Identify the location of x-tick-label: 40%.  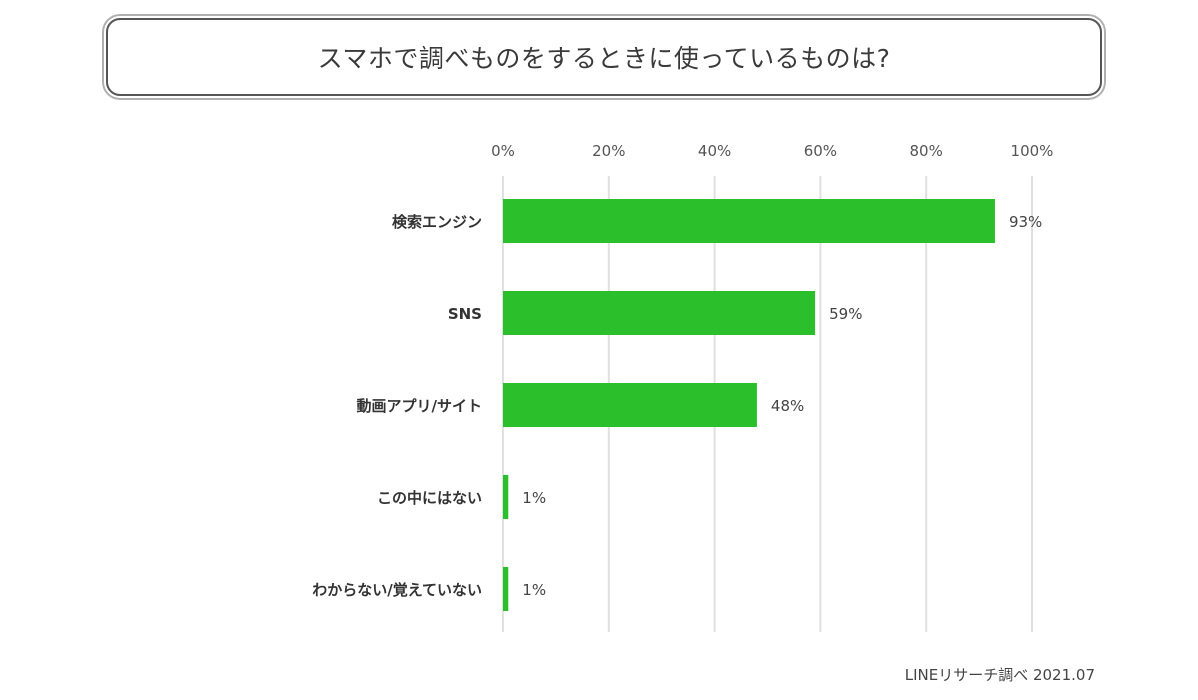
(714, 151).